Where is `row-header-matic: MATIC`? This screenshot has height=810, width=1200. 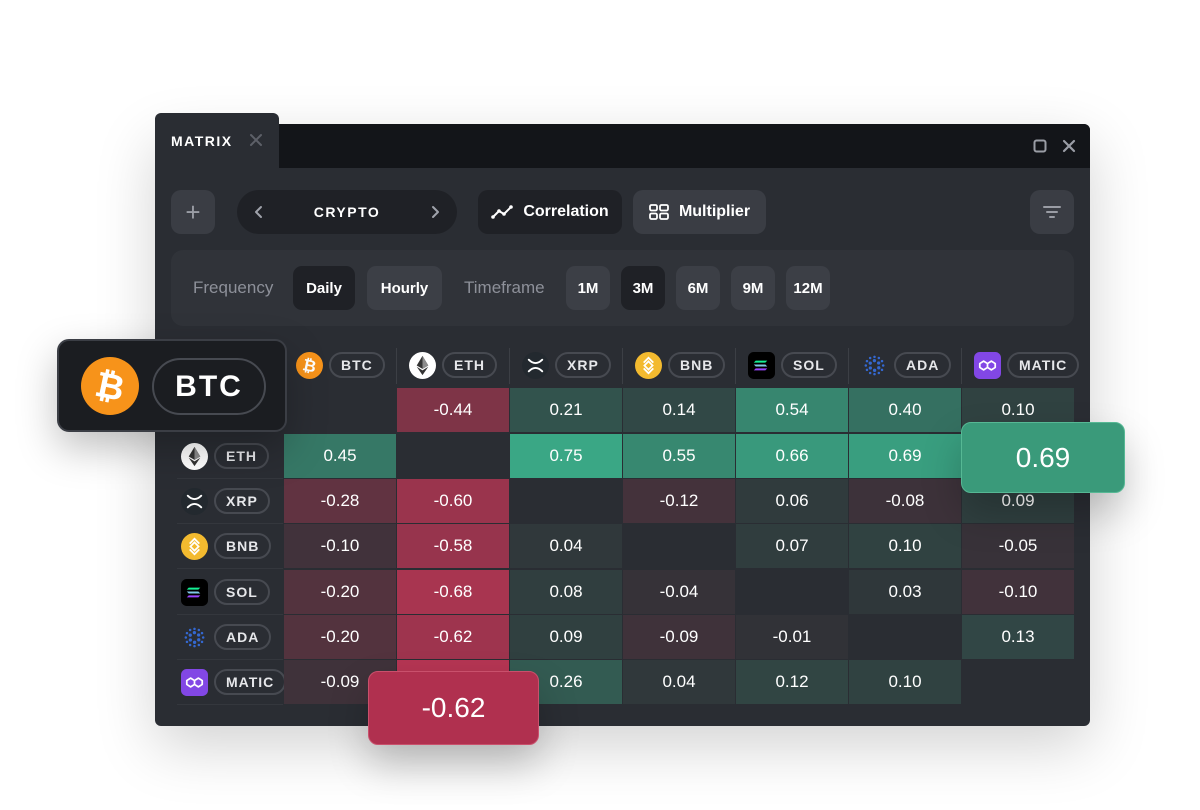
row-header-matic: MATIC is located at coordinates (232, 682).